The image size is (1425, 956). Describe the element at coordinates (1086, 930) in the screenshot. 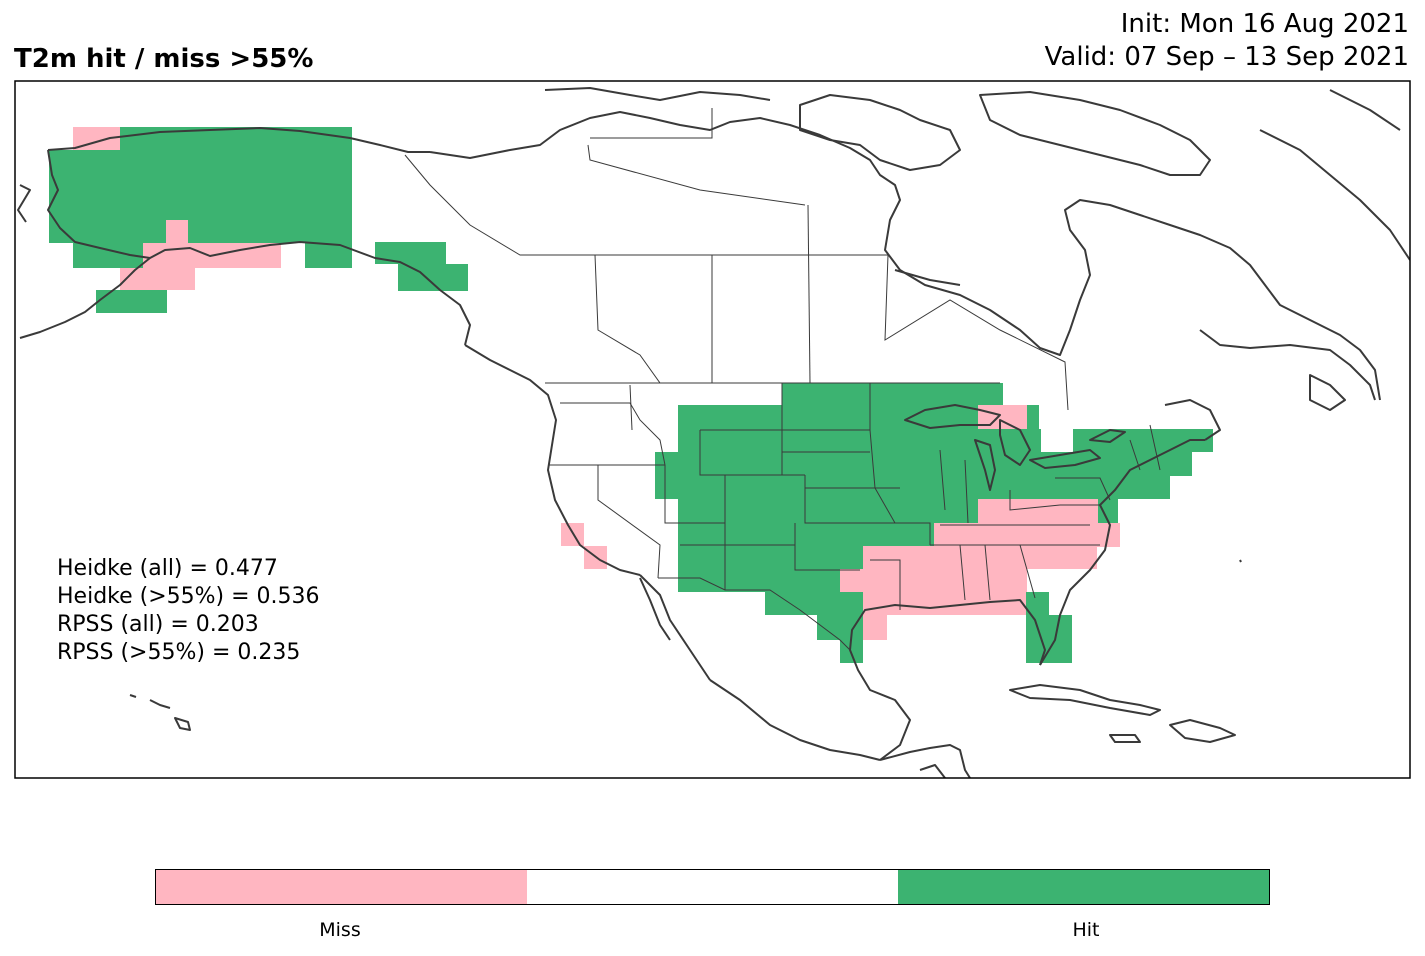

I see `colorbar-label-hit: Hit` at that location.